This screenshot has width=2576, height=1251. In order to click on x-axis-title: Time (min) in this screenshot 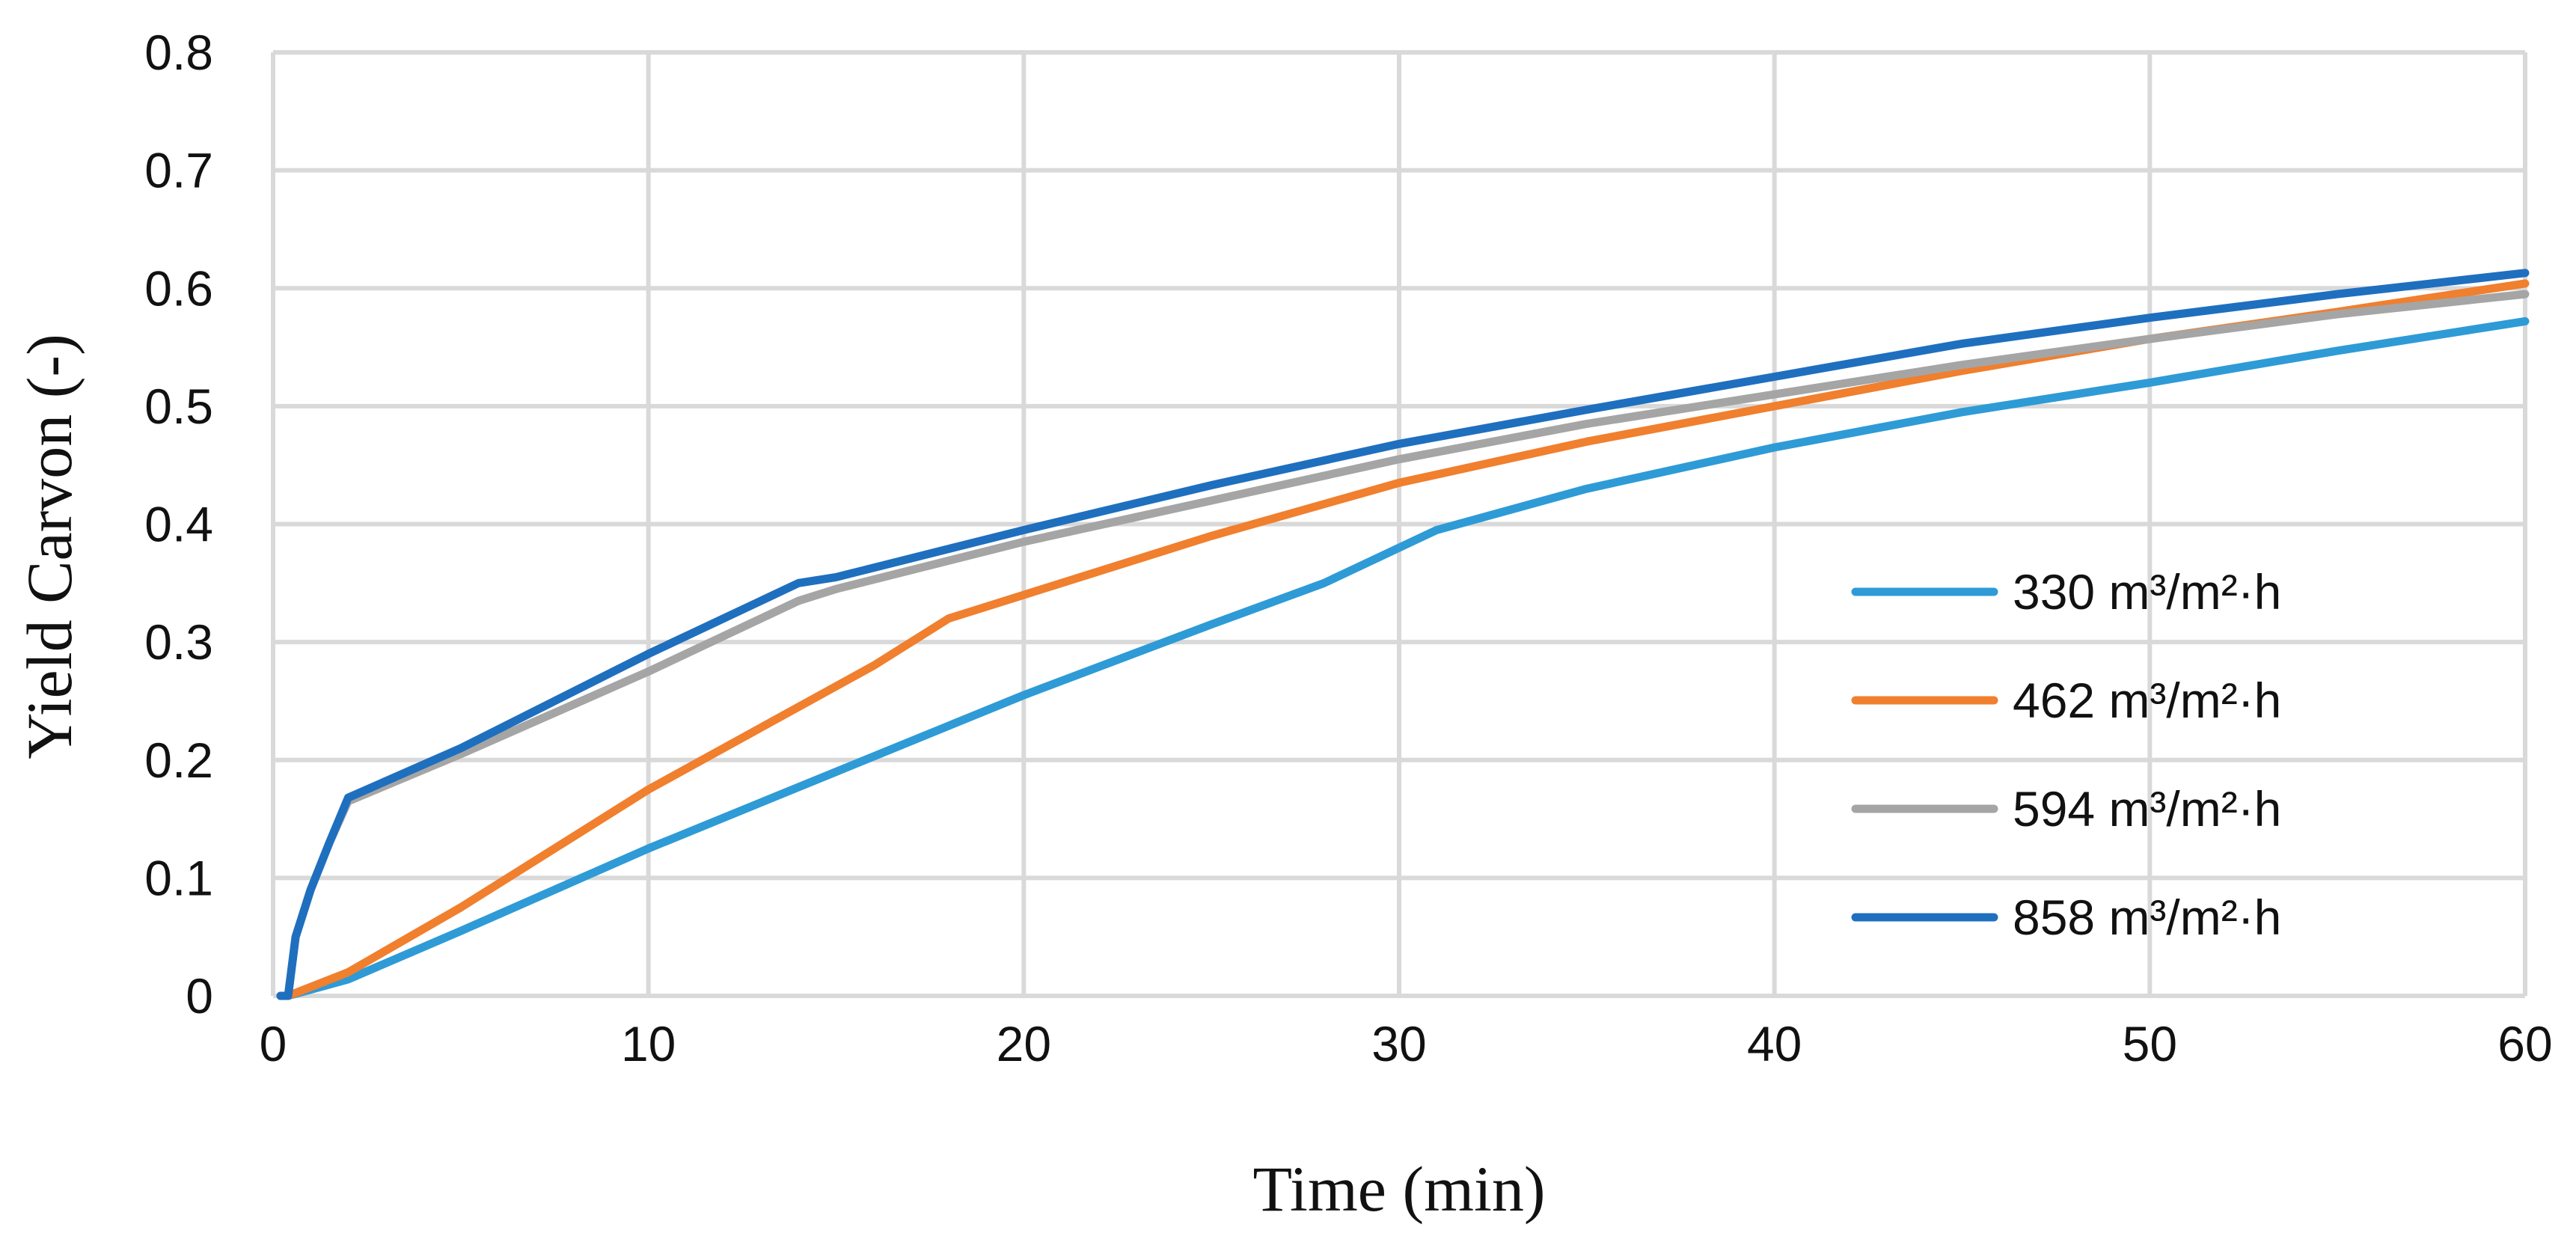, I will do `click(1398, 1189)`.